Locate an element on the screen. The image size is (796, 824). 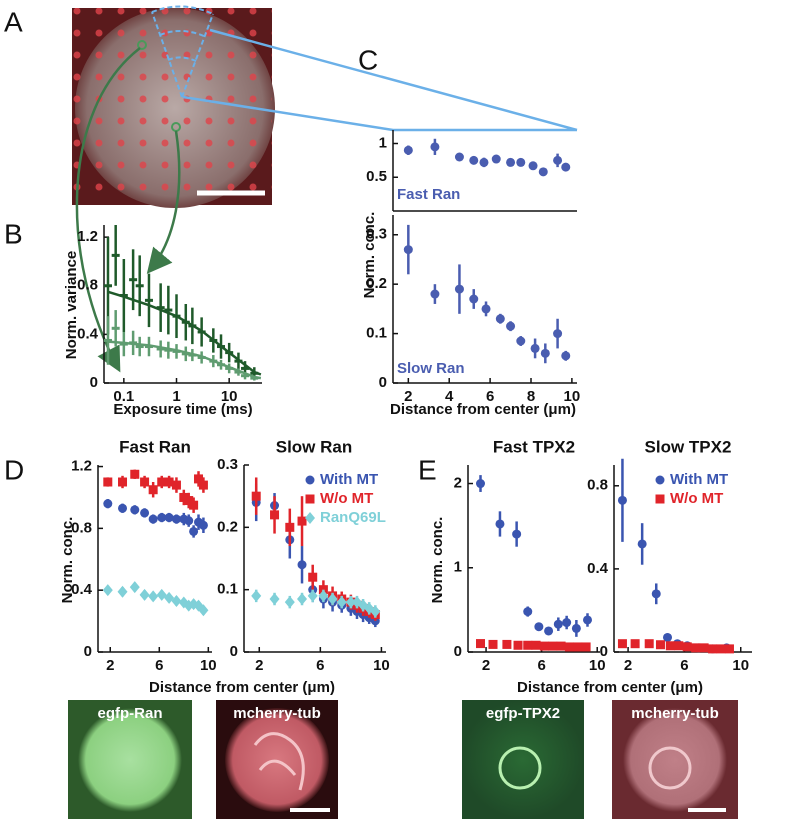
micrograph-a is located at coordinates (173, 106).